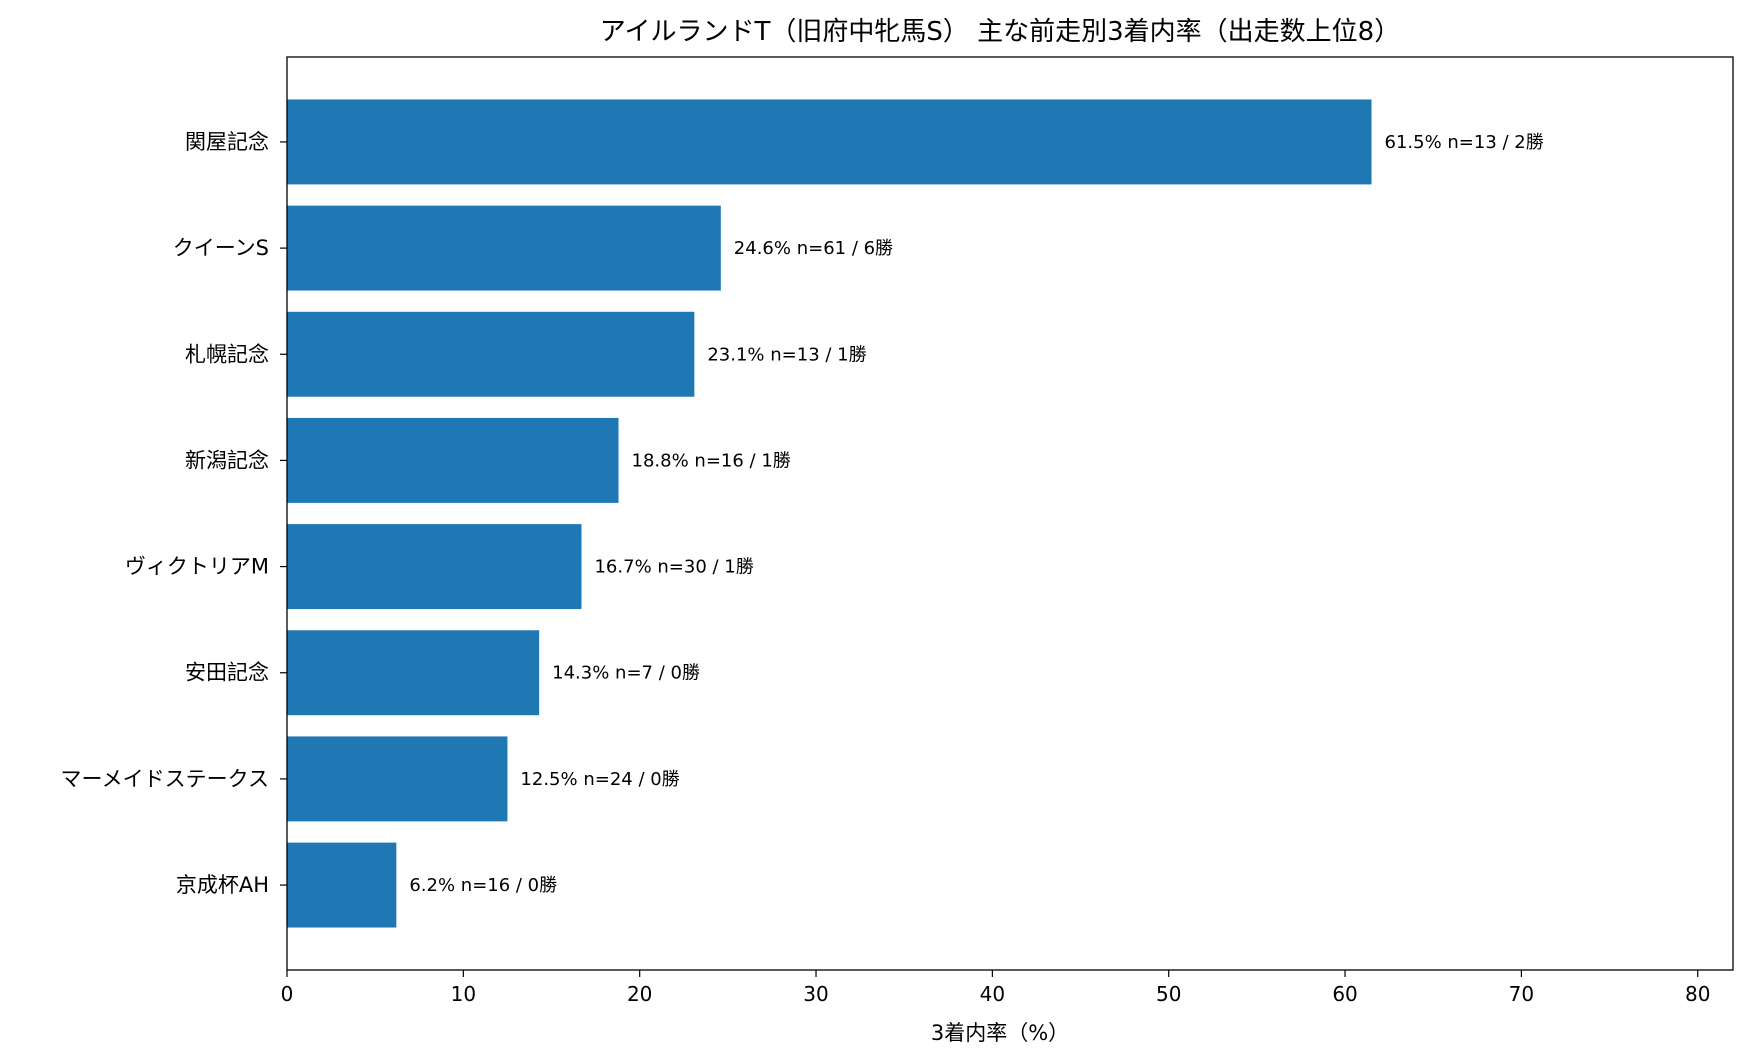  What do you see at coordinates (222, 885) in the screenshot?
I see `y-tick-label: 京成杯AH` at bounding box center [222, 885].